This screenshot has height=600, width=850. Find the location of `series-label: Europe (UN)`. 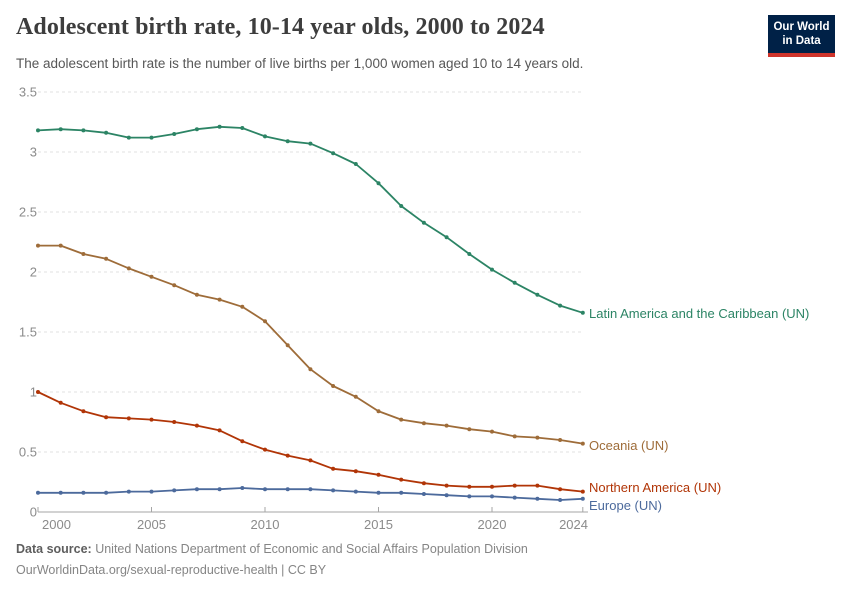

series-label: Europe (UN) is located at coordinates (625, 505).